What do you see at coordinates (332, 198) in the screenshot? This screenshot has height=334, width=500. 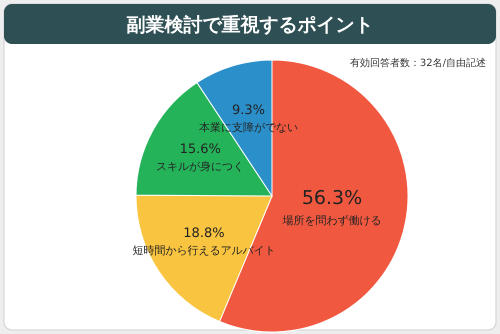 I see `data-label: 56.3%` at bounding box center [332, 198].